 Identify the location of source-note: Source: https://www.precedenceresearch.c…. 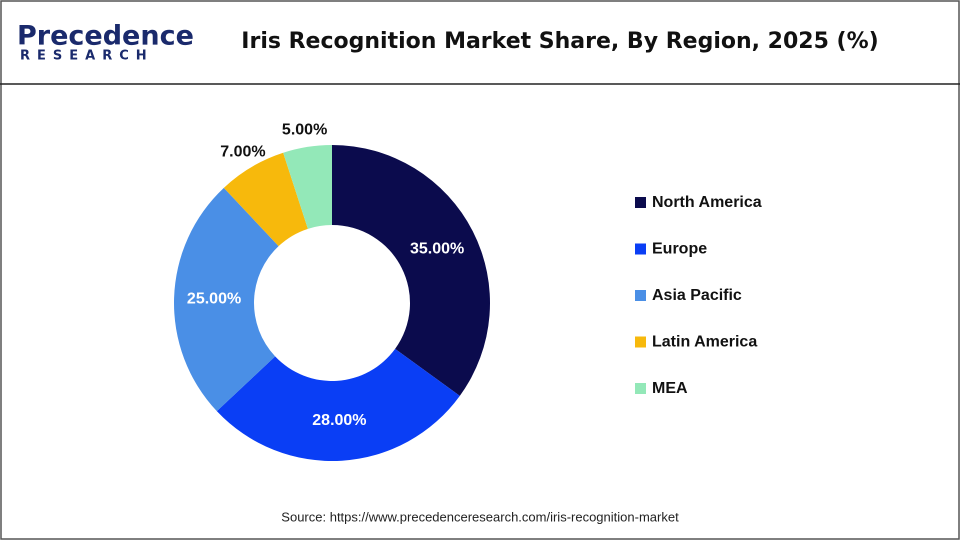
(480, 516).